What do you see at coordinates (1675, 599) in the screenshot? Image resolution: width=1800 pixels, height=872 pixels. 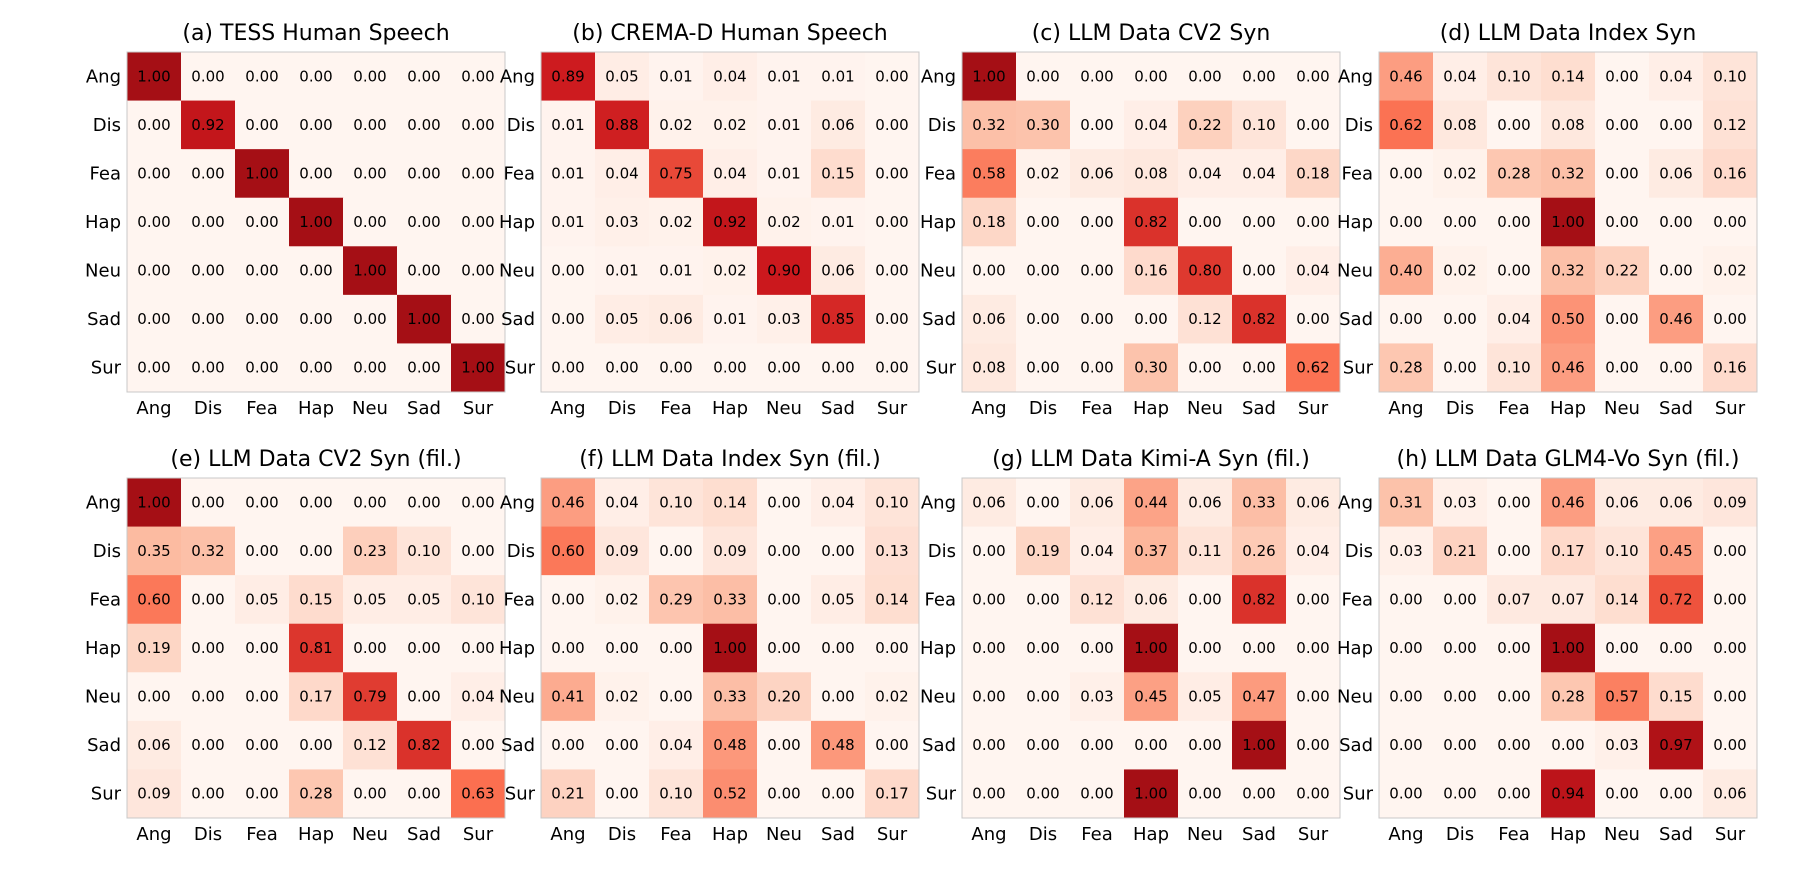 I see `cell-value-label: 0.72` at bounding box center [1675, 599].